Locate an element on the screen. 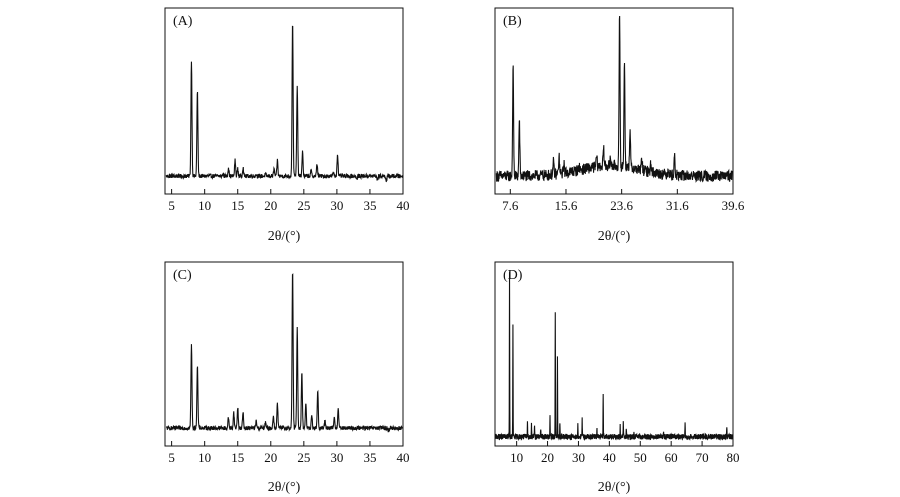 The image size is (900, 497). panel-a-label: (A) is located at coordinates (183, 21).